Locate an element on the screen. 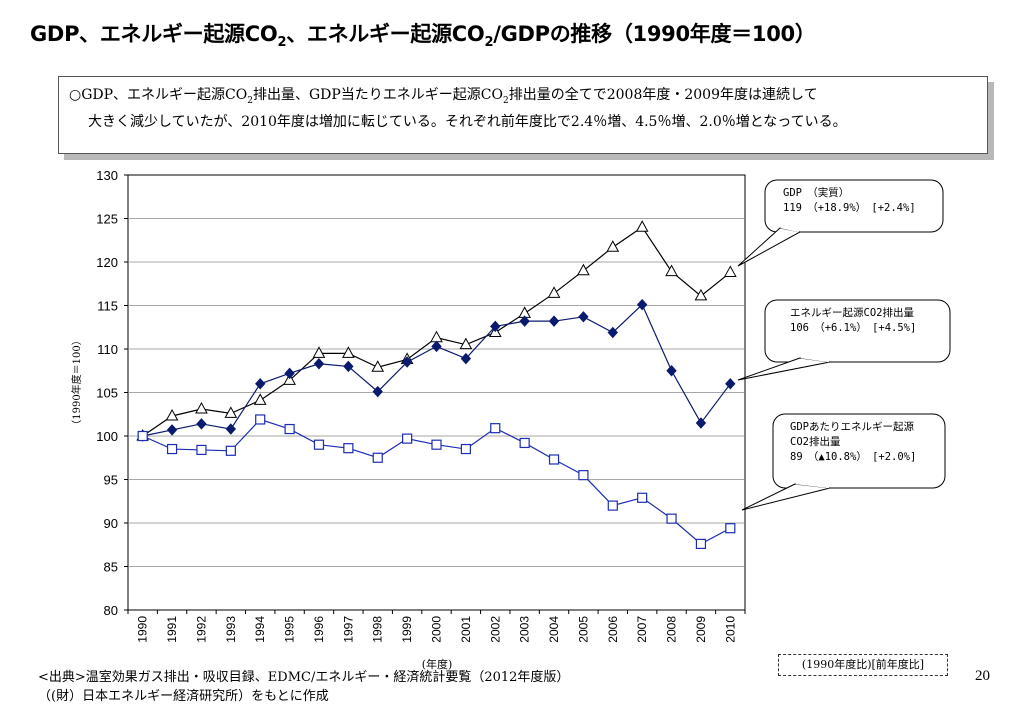 Image resolution: width=1023 pixels, height=708 pixels. x-tick-label: 1995 is located at coordinates (290, 629).